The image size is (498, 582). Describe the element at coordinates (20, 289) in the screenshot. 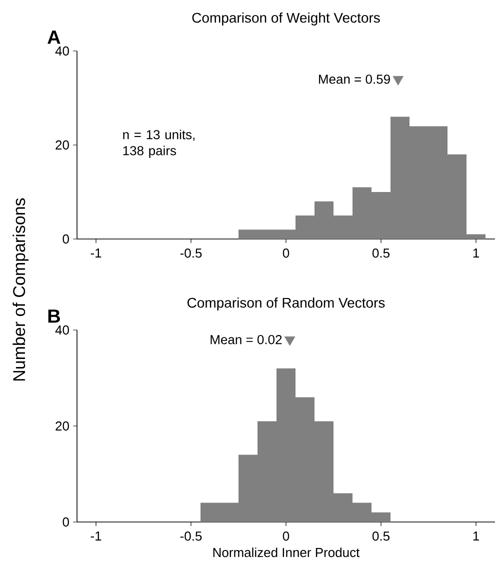

I see `y-axis-title: Number of Comparisons` at that location.